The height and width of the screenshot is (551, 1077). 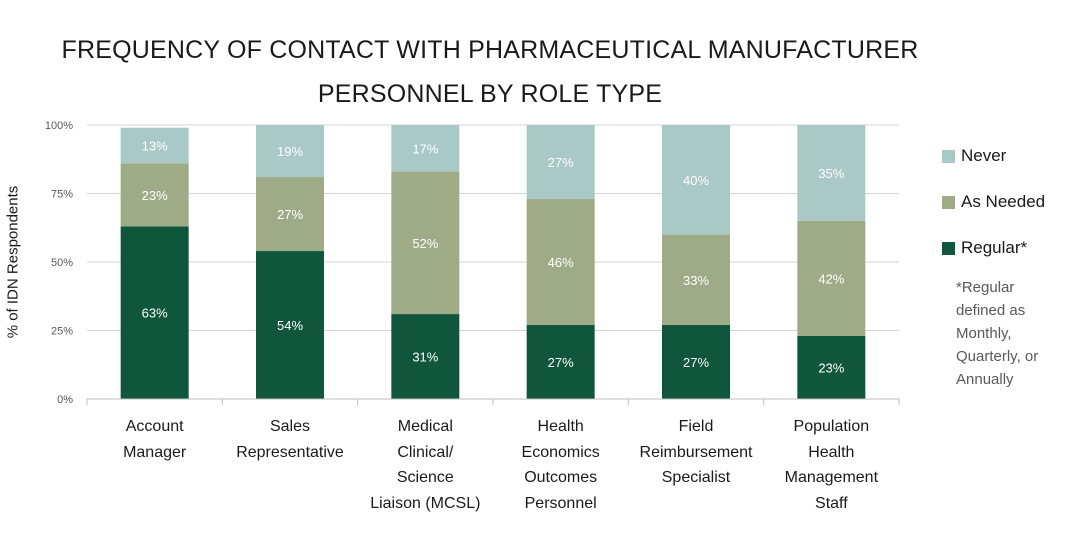 I want to click on x-tick-label-line: Economics, so click(x=560, y=452).